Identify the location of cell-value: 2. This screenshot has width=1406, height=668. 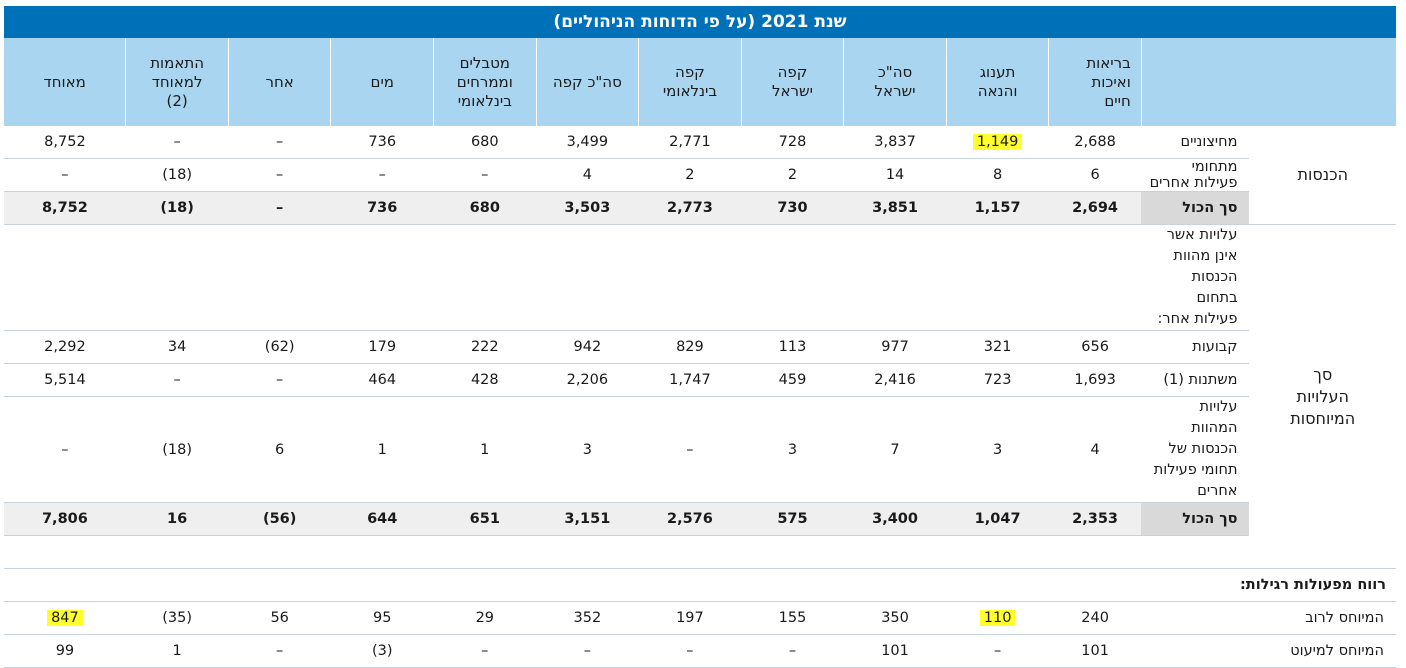
(792, 175).